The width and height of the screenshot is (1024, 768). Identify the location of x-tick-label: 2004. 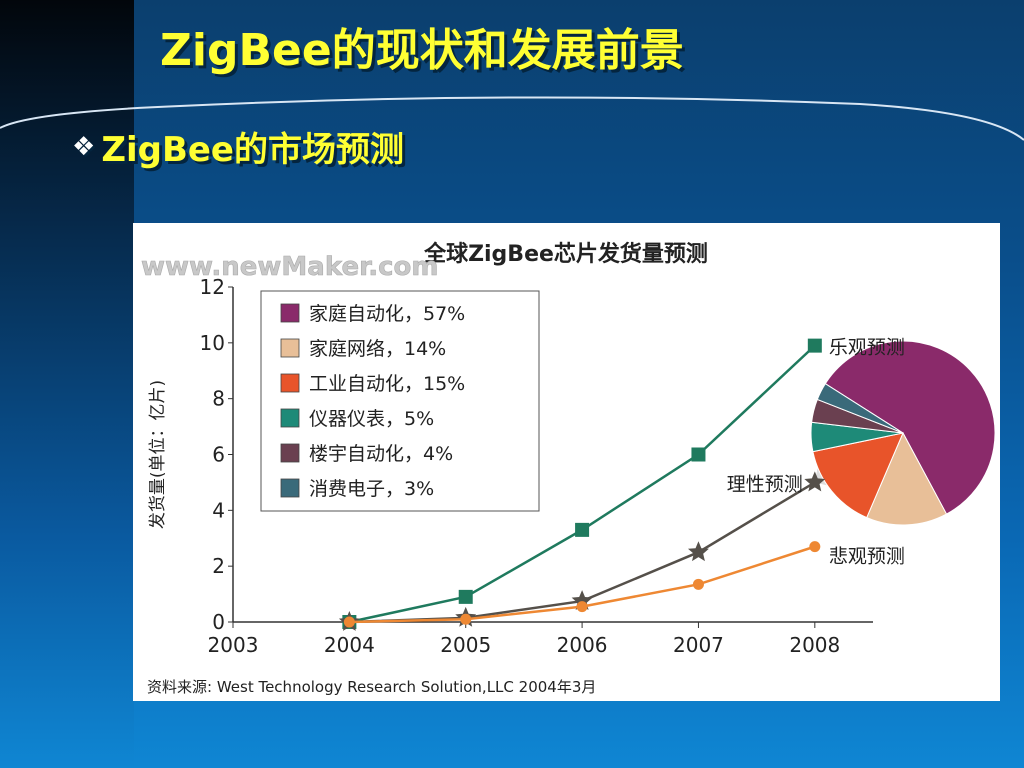
(349, 645).